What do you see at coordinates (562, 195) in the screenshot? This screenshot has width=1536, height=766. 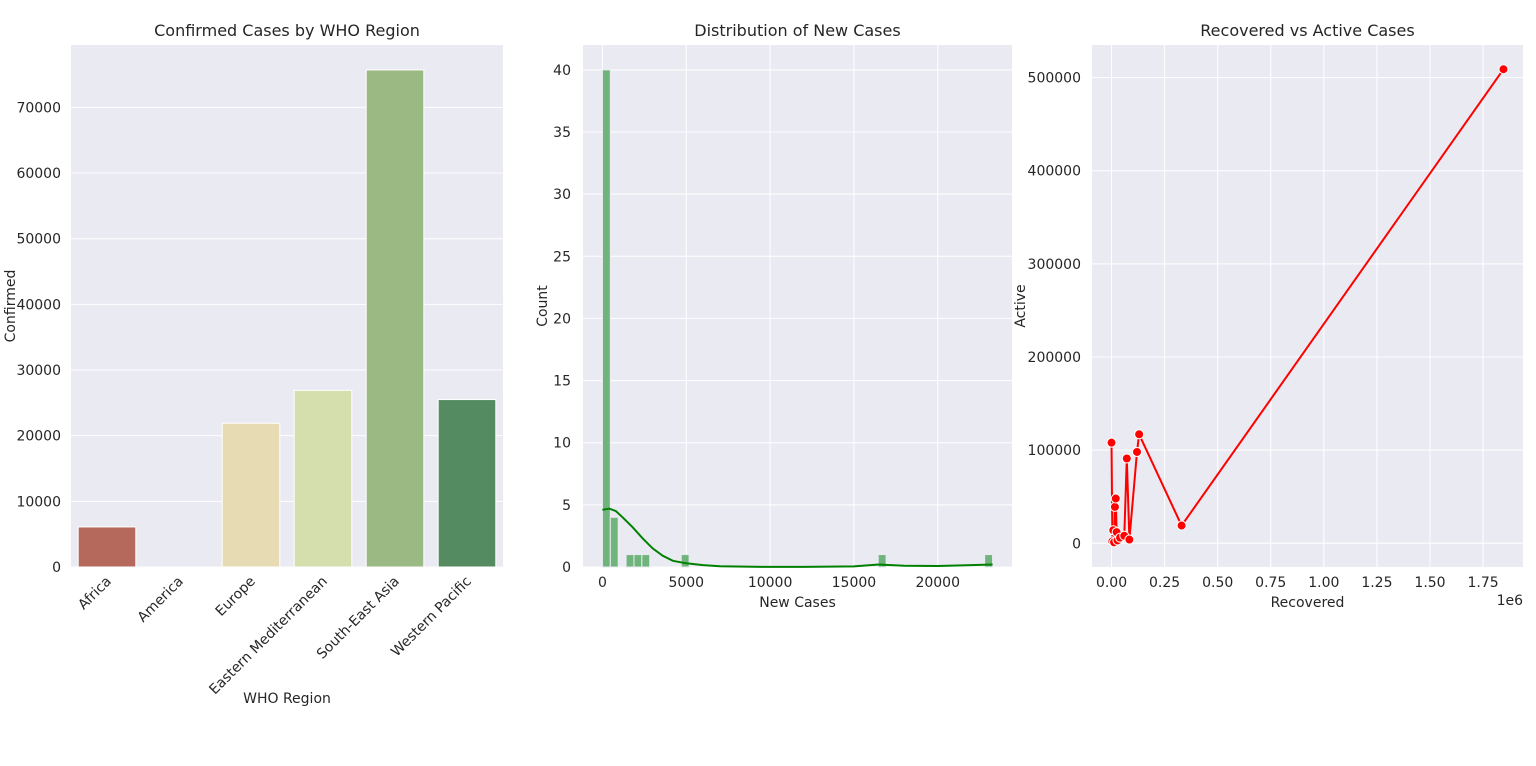 I see `y-tick-label: 30` at bounding box center [562, 195].